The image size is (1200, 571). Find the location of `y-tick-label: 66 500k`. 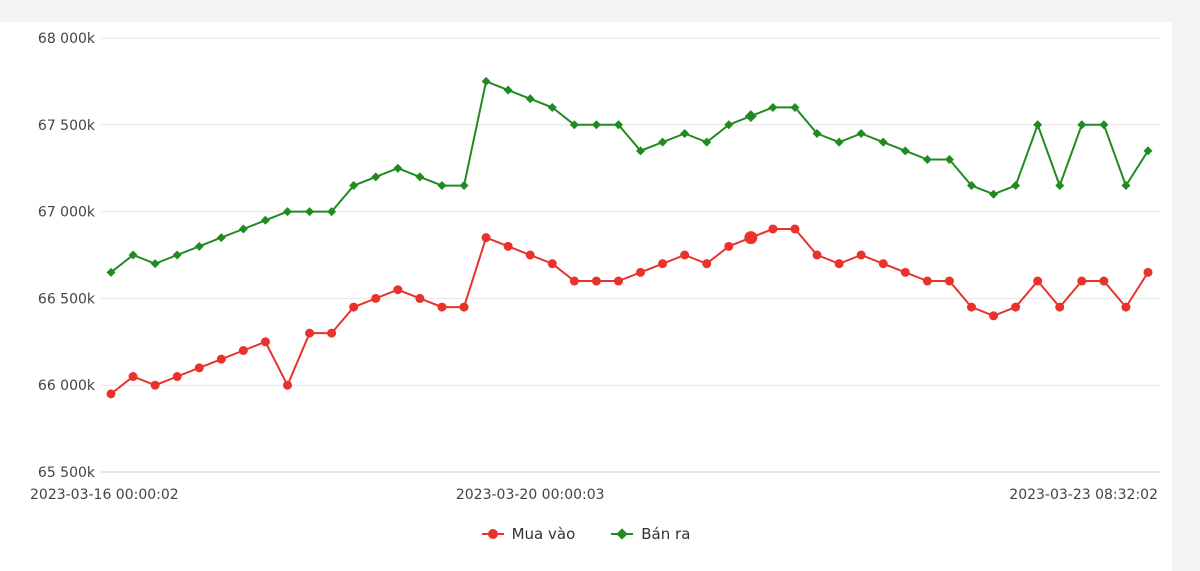

y-tick-label: 66 500k is located at coordinates (67, 299).